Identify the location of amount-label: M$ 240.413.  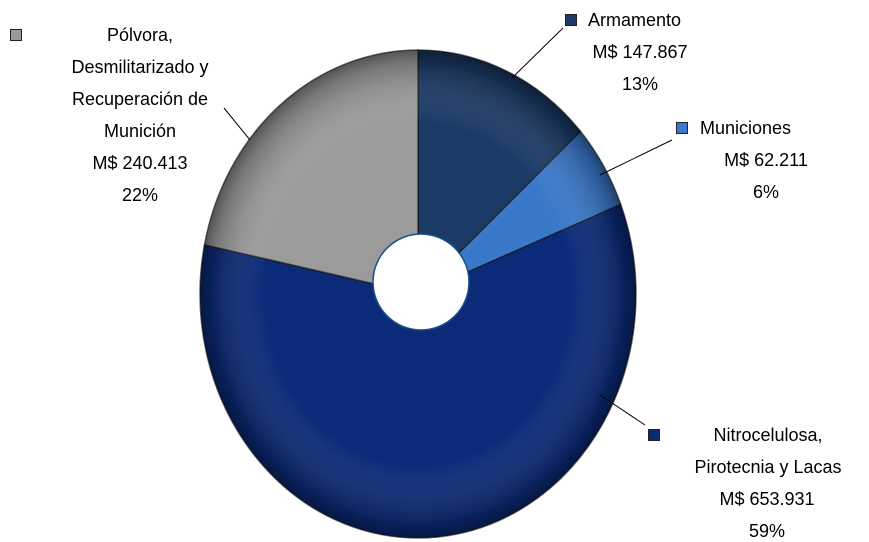
(140, 163).